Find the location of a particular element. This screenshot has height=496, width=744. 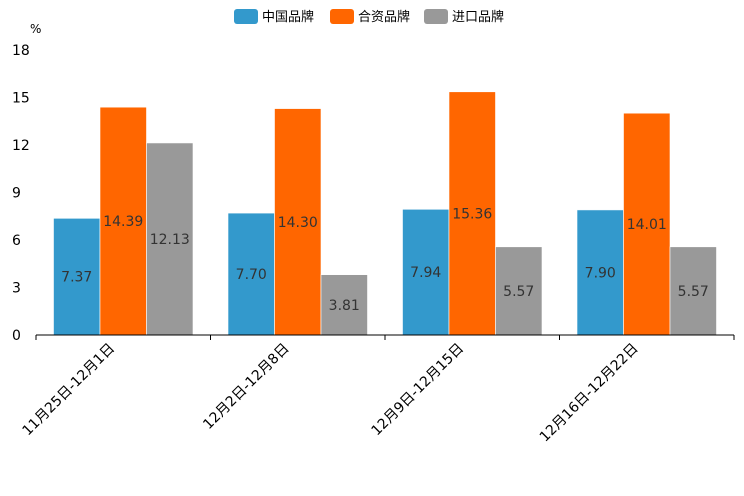

legend-item: 中国品牌 is located at coordinates (274, 17).